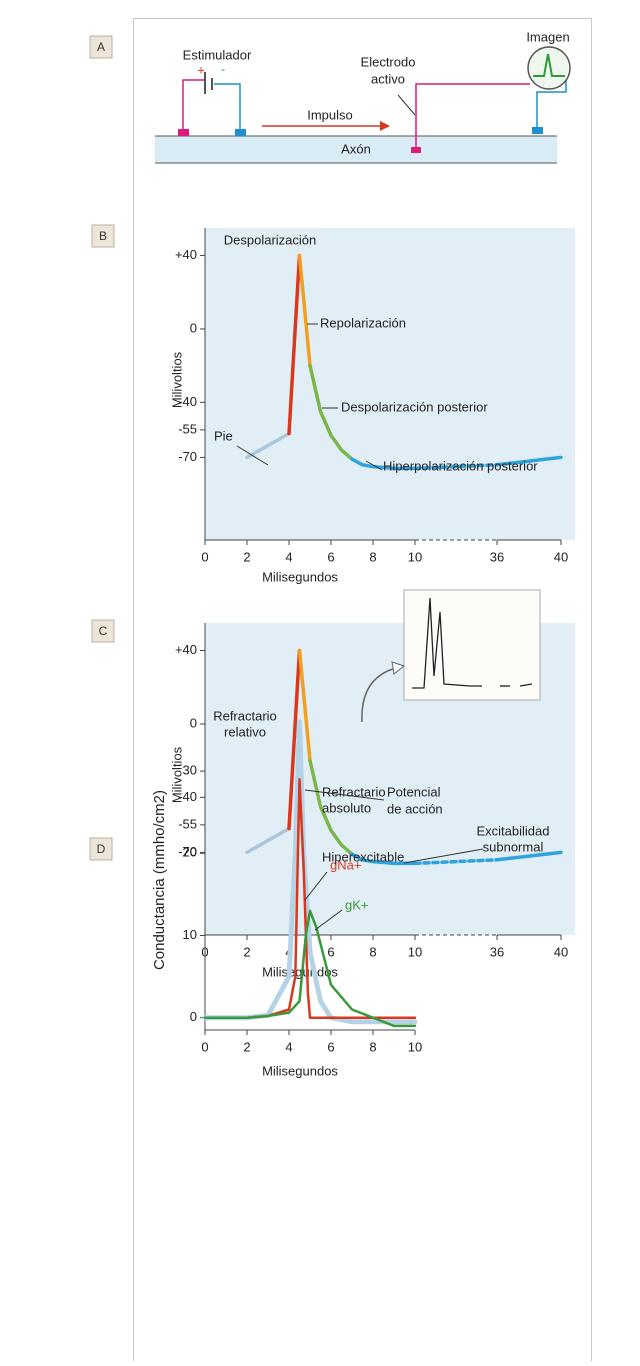 Image resolution: width=640 pixels, height=1366 pixels. What do you see at coordinates (190, 770) in the screenshot?
I see `y-tick-label: 30` at bounding box center [190, 770].